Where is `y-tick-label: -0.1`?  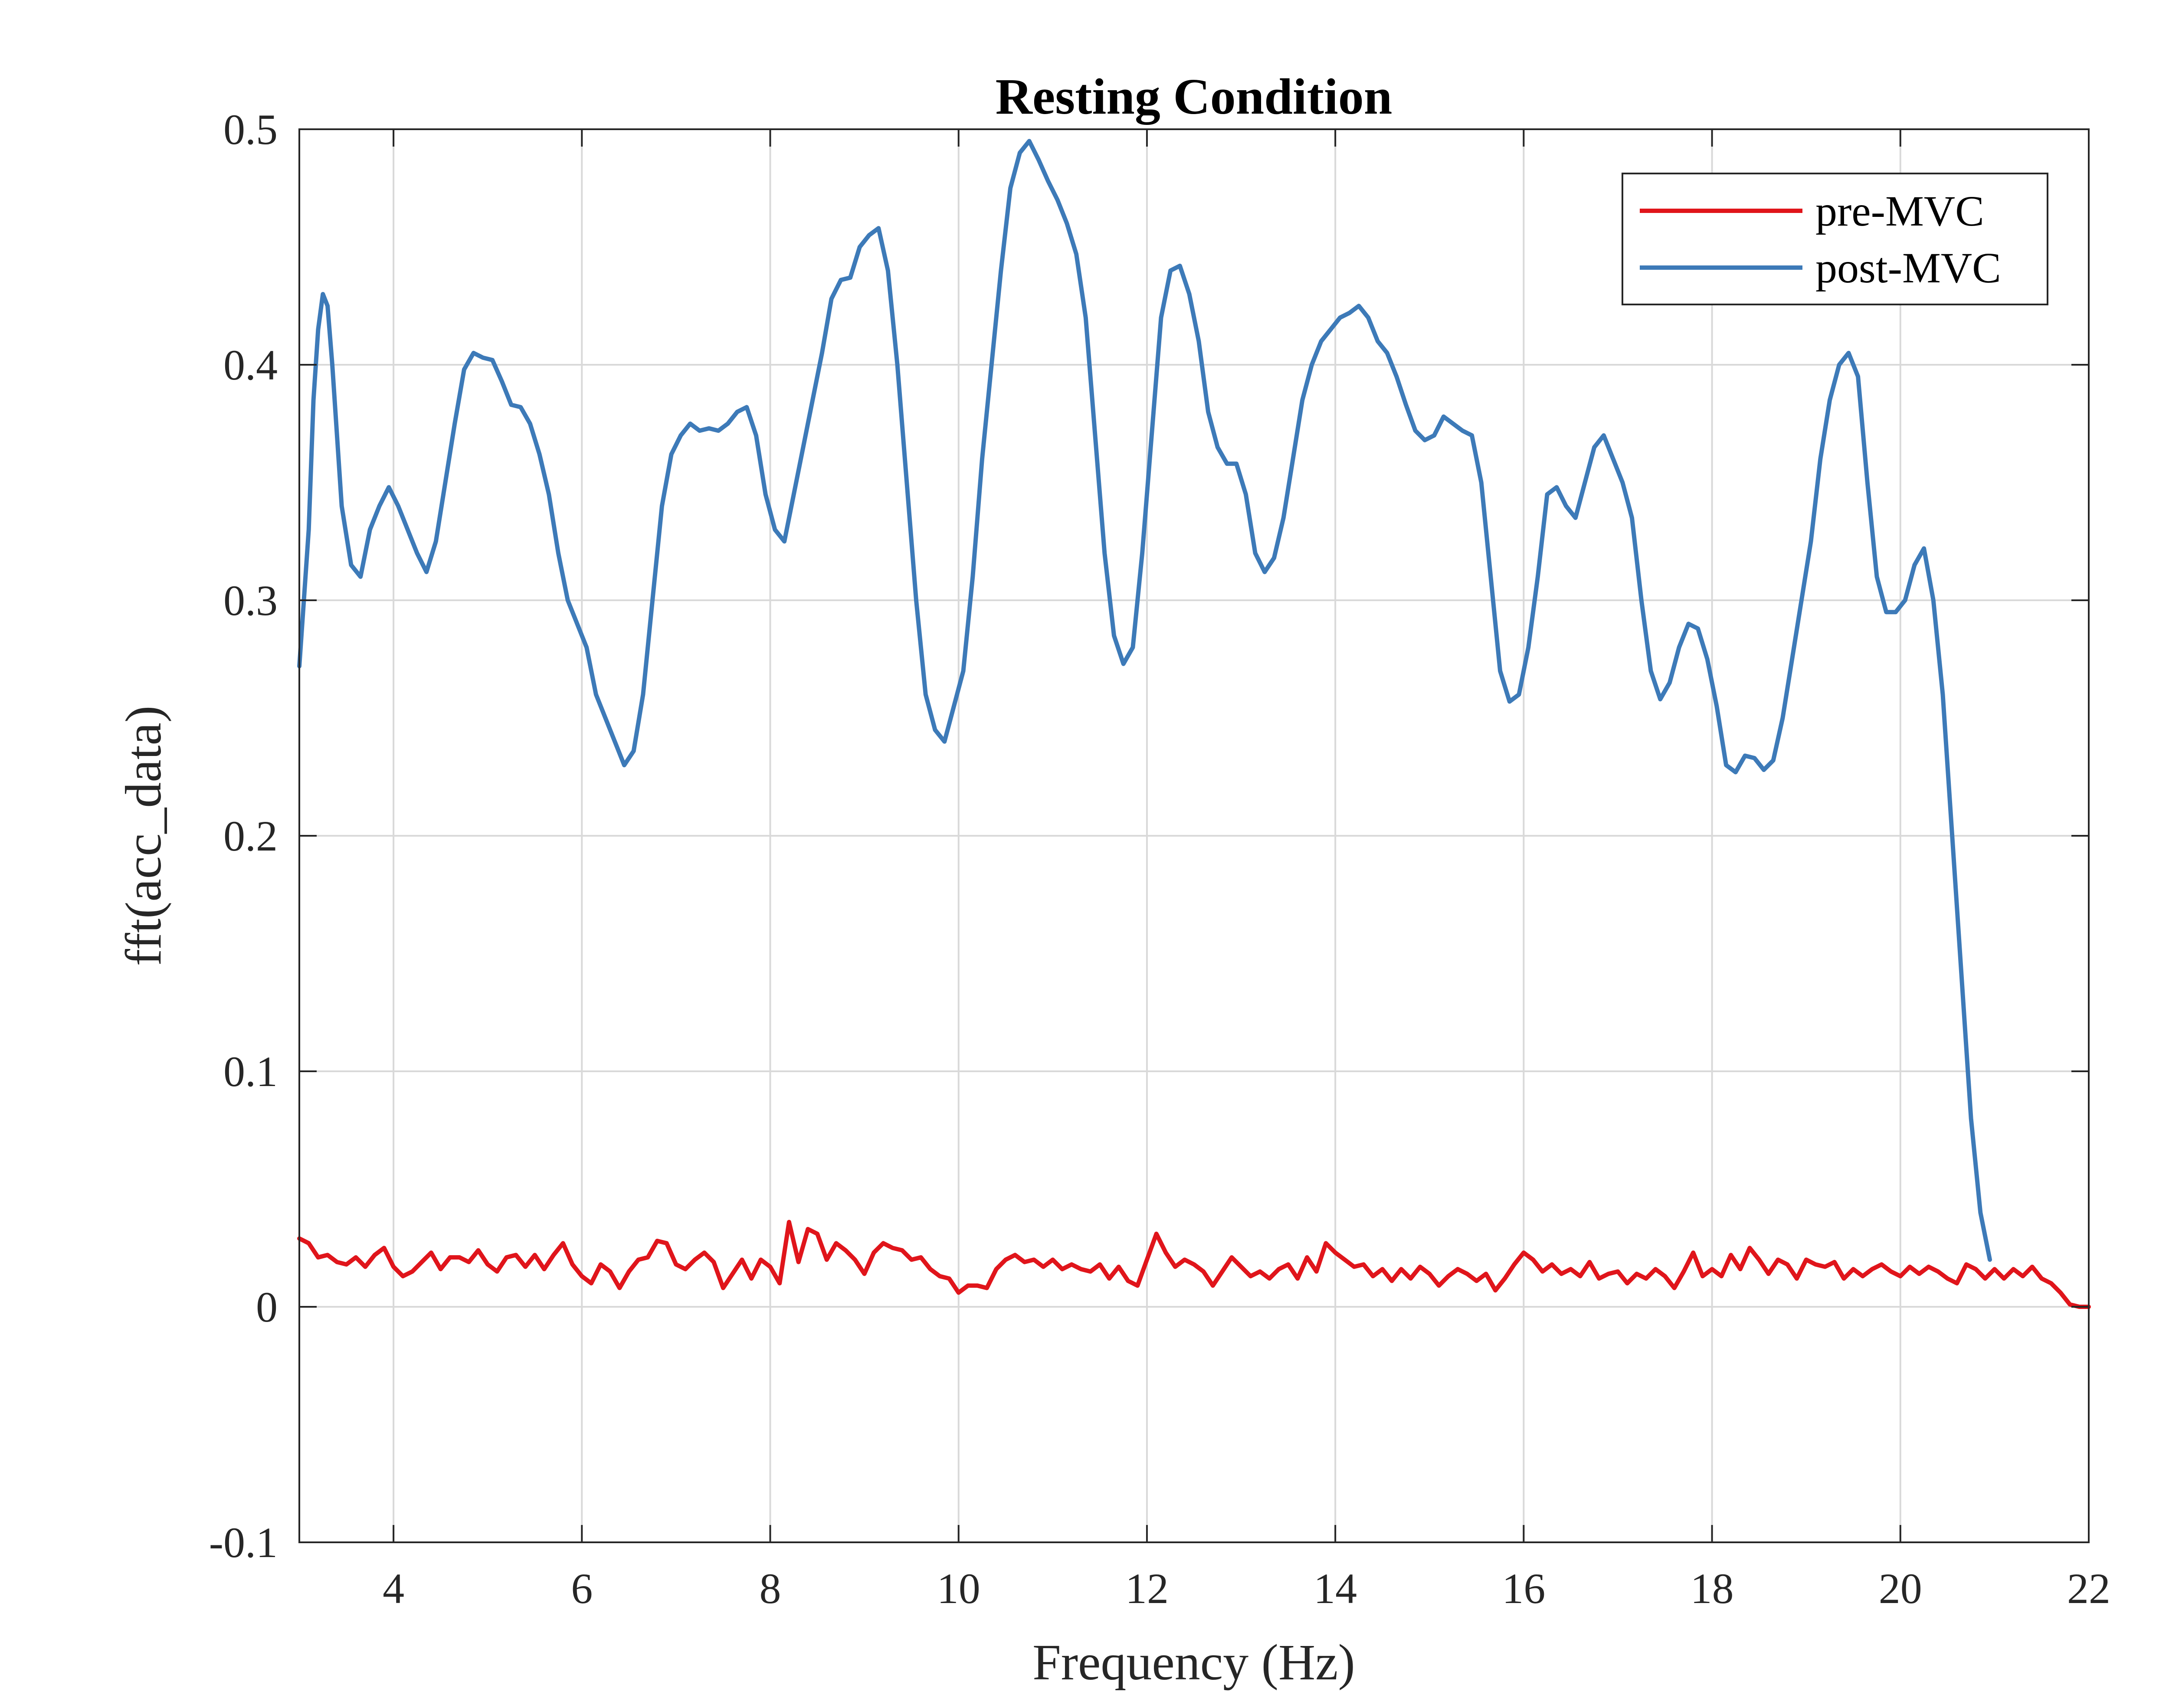
y-tick-label: -0.1 is located at coordinates (243, 1542).